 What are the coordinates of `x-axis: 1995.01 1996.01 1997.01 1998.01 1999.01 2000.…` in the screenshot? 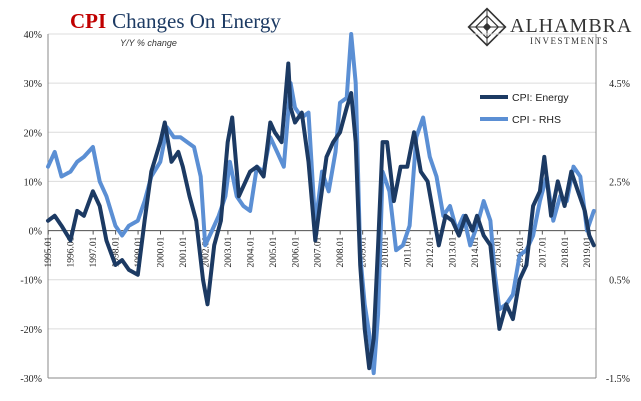 It's located at (318, 248).